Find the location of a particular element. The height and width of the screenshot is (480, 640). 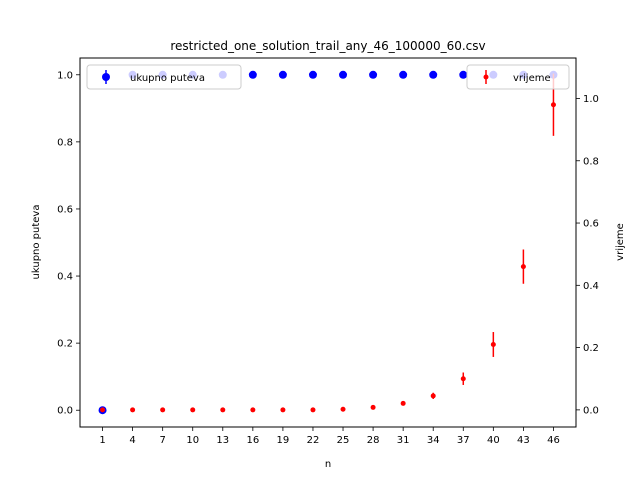

y-tick-label-left: 0.6 is located at coordinates (65, 209).